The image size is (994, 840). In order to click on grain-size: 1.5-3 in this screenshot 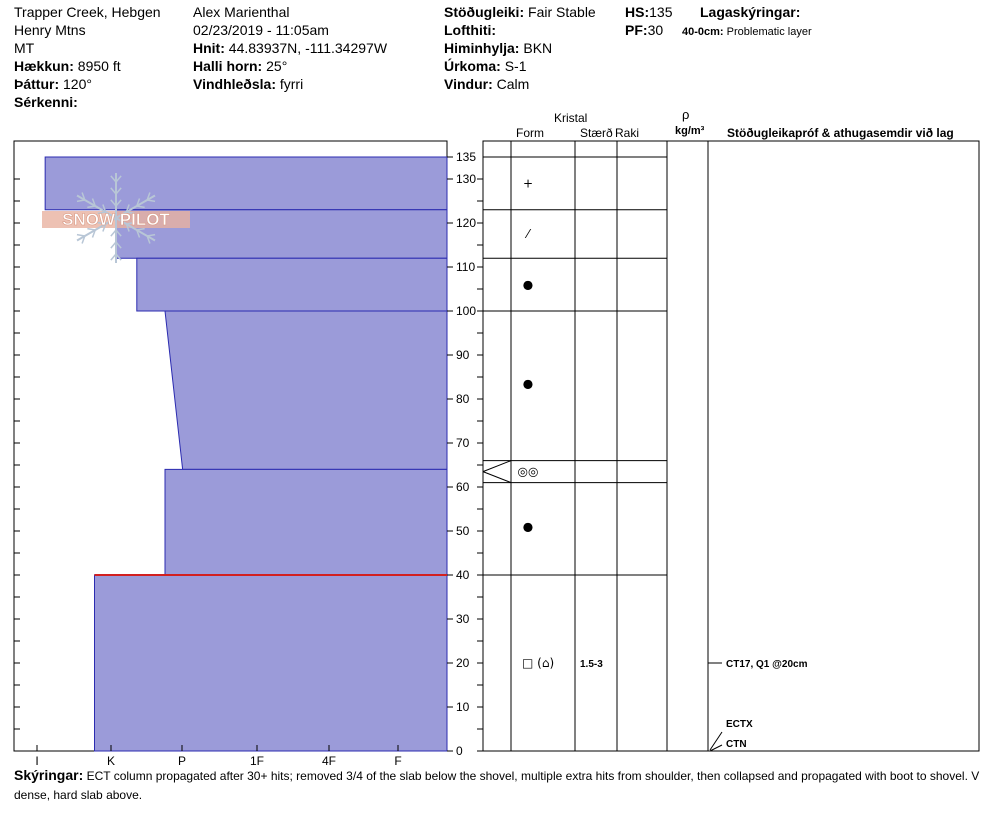, I will do `click(591, 664)`.